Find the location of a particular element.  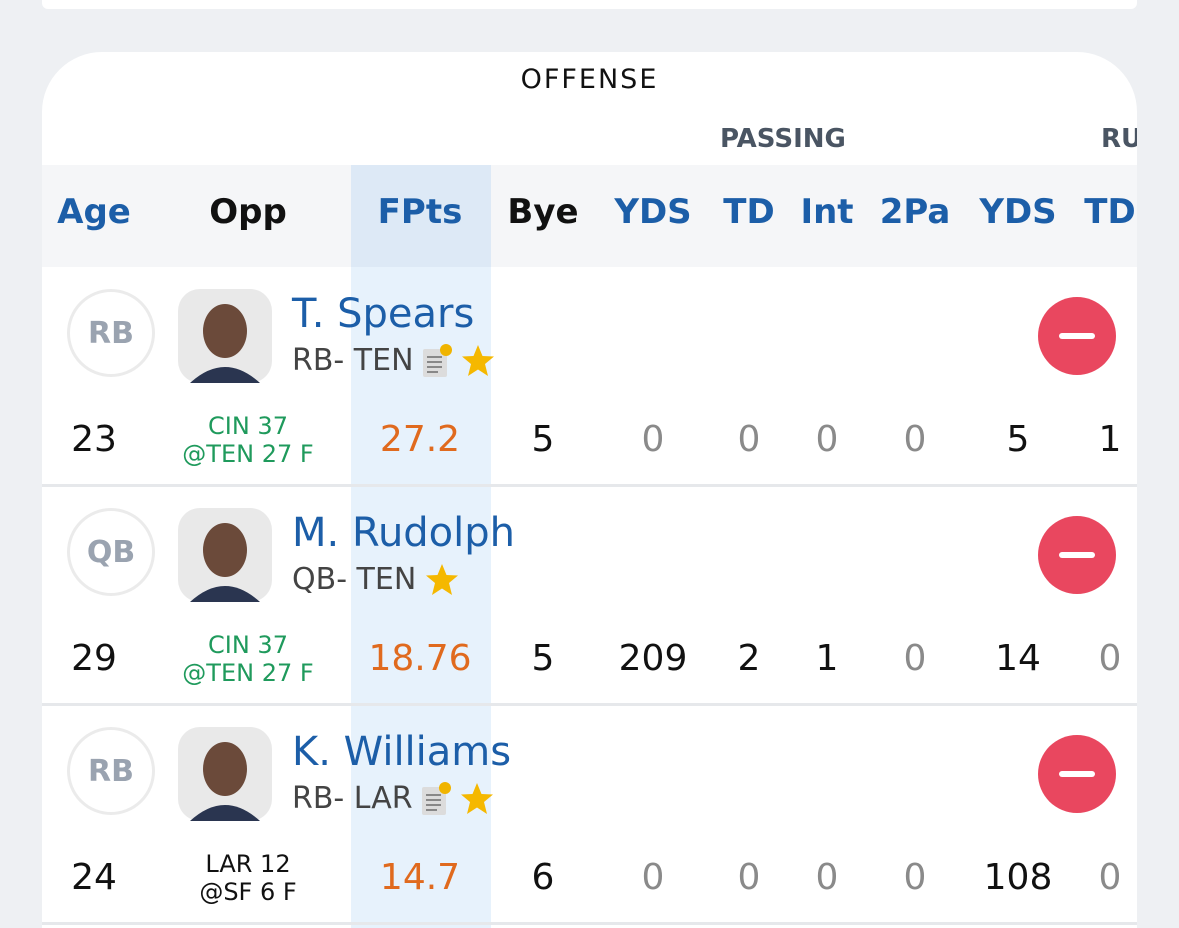

column-header: Int is located at coordinates (827, 212).